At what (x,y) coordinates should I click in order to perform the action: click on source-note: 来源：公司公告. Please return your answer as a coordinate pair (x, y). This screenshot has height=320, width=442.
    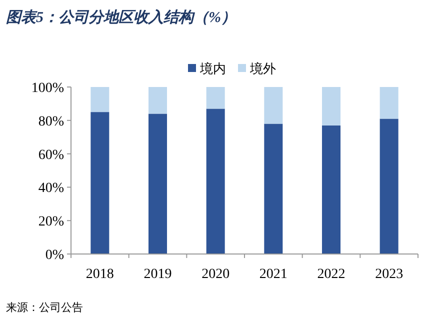
    Looking at the image, I should click on (44, 307).